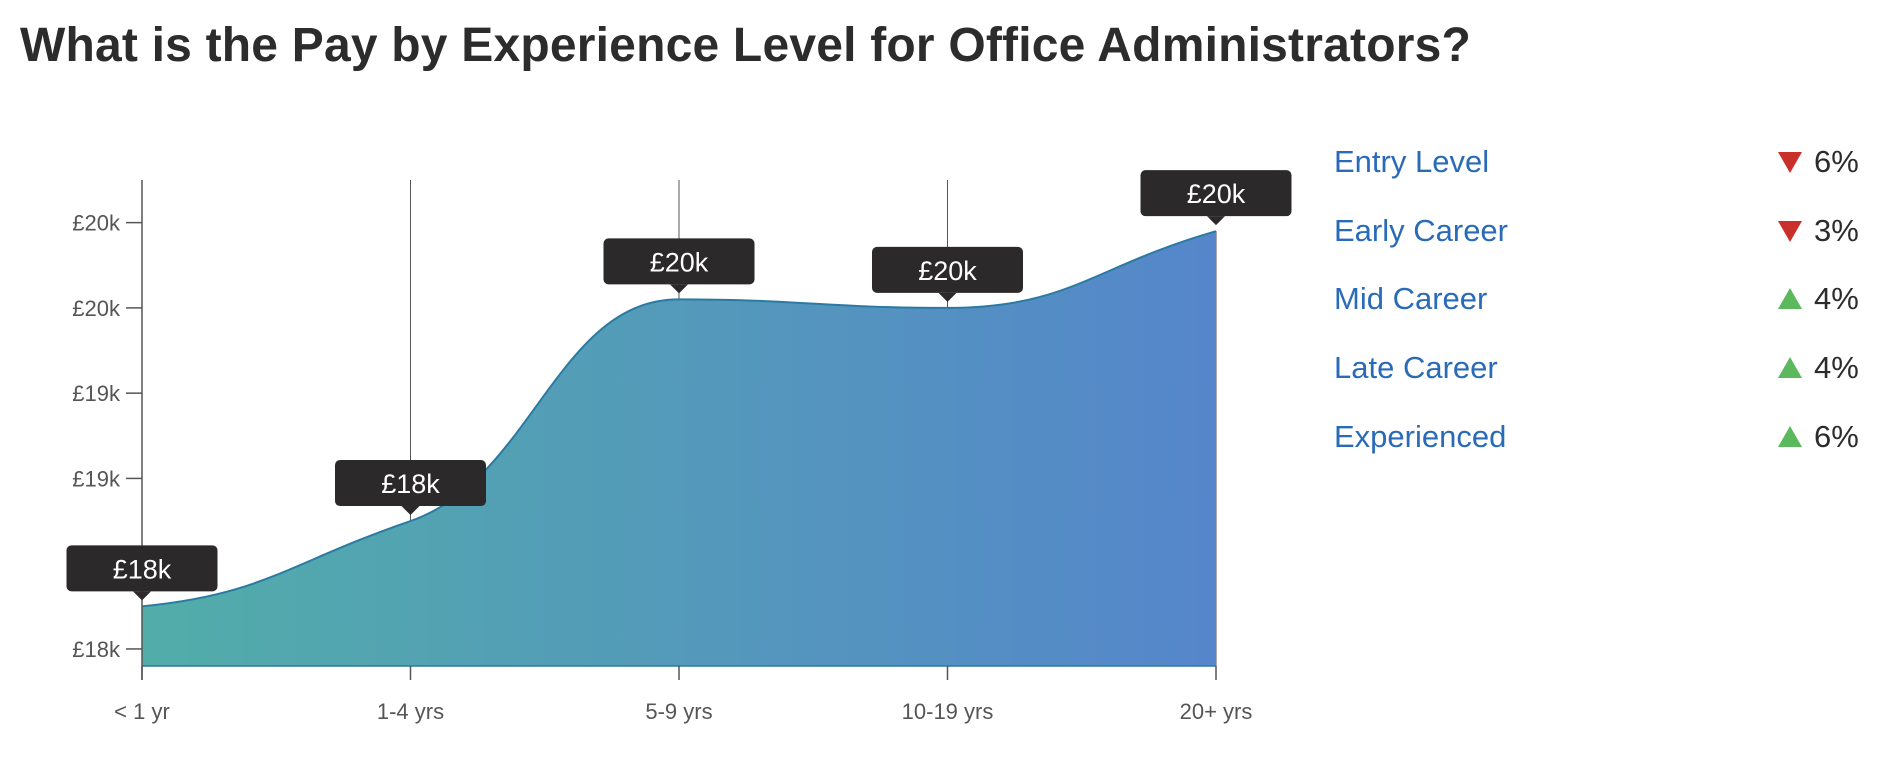 This screenshot has height=772, width=1894. What do you see at coordinates (1420, 436) in the screenshot?
I see `legend-link-experienced: Experienced` at bounding box center [1420, 436].